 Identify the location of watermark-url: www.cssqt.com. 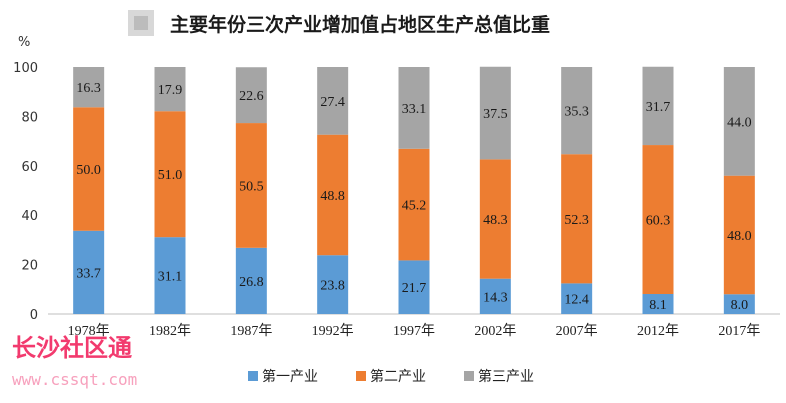
(74, 379).